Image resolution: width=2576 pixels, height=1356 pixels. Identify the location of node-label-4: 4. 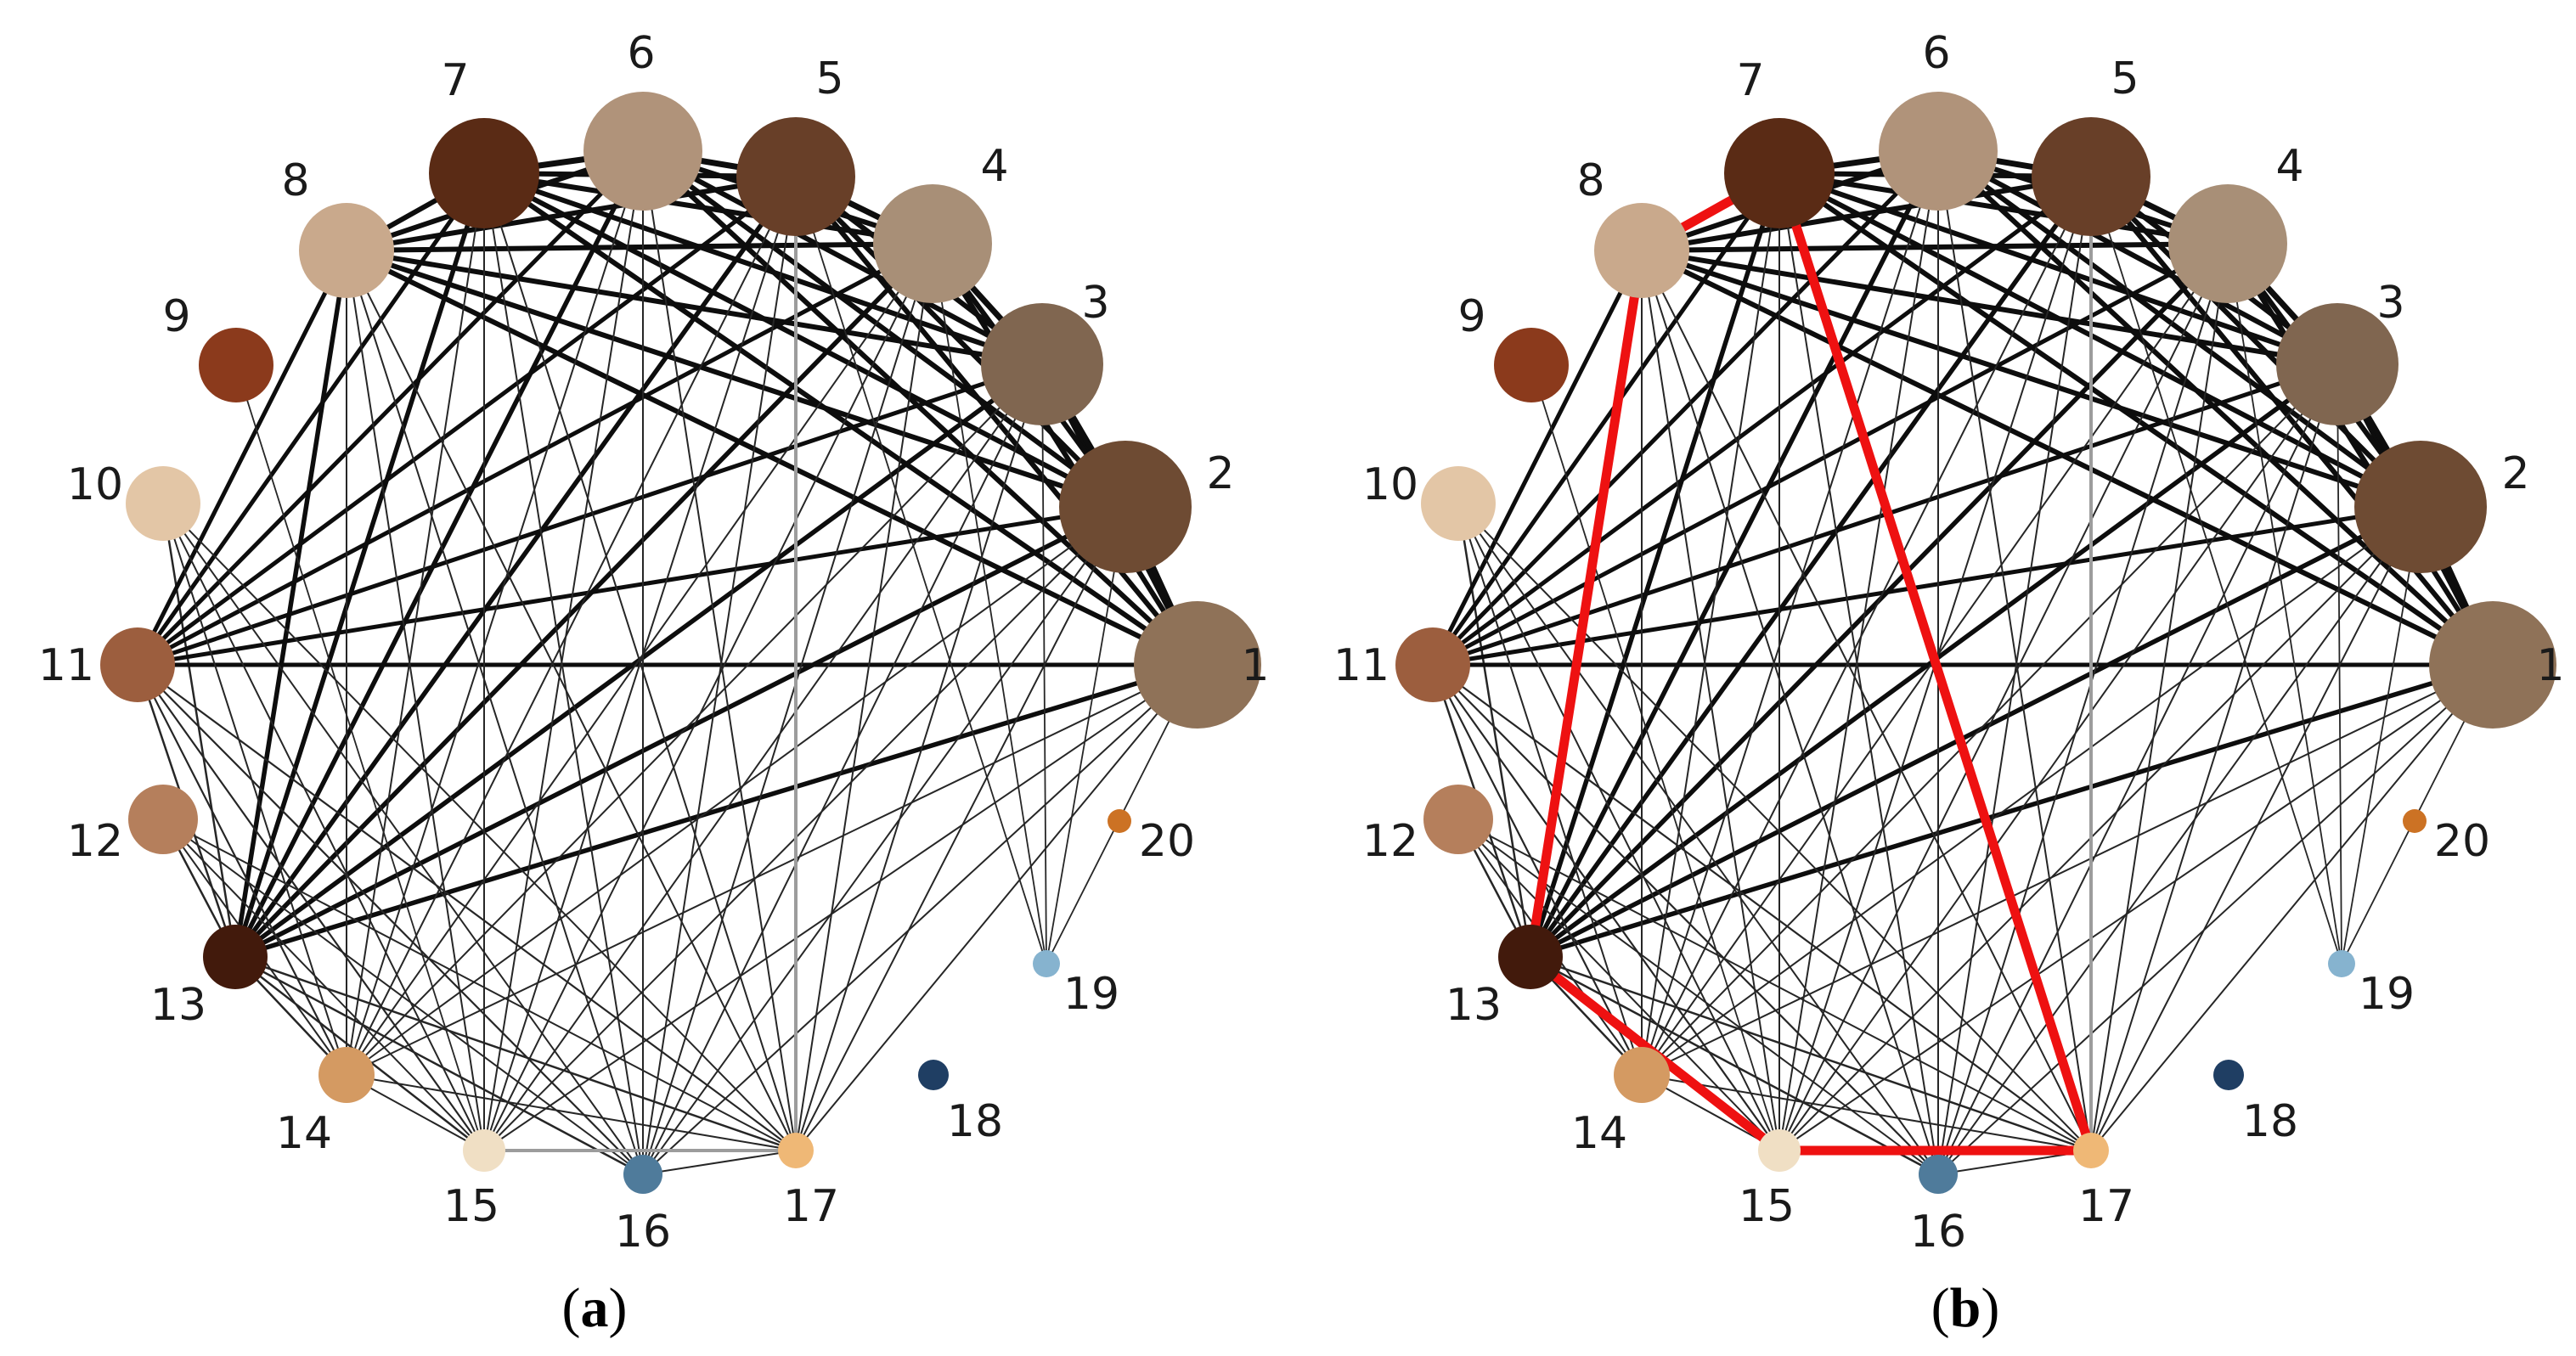
(994, 166).